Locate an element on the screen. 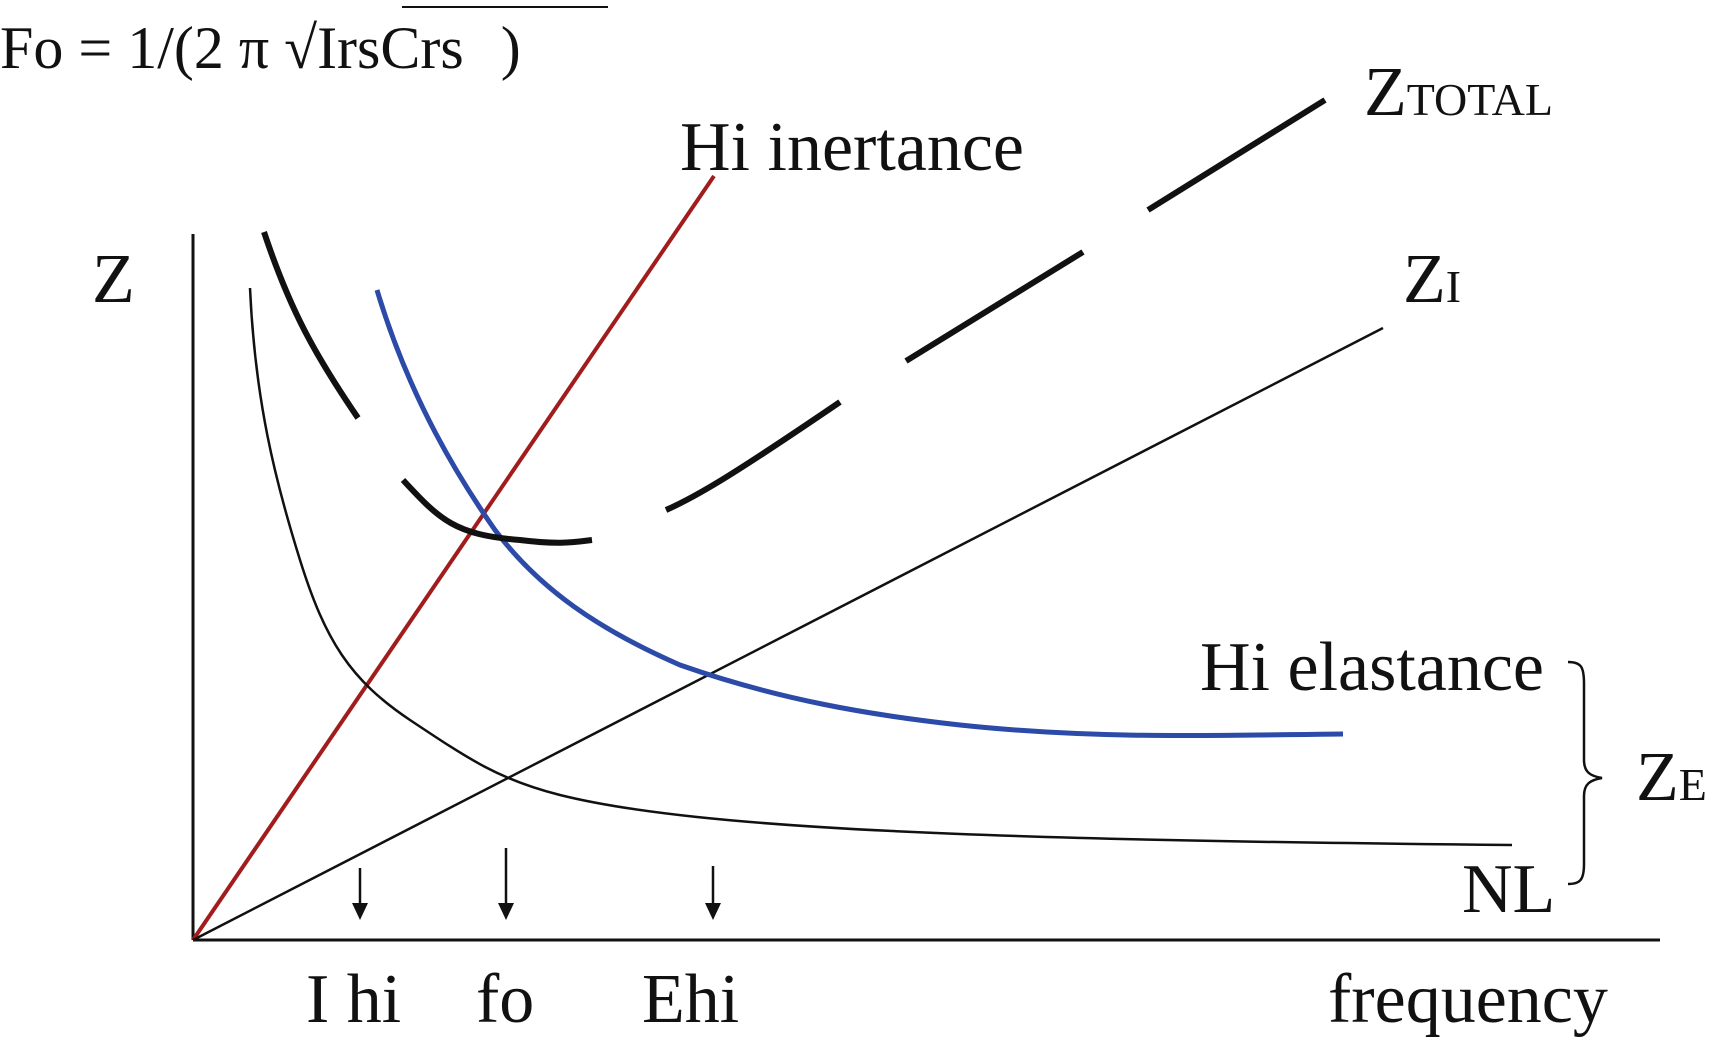 This screenshot has height=1037, width=1713. marker-label-i-hi: I hi is located at coordinates (353, 999).